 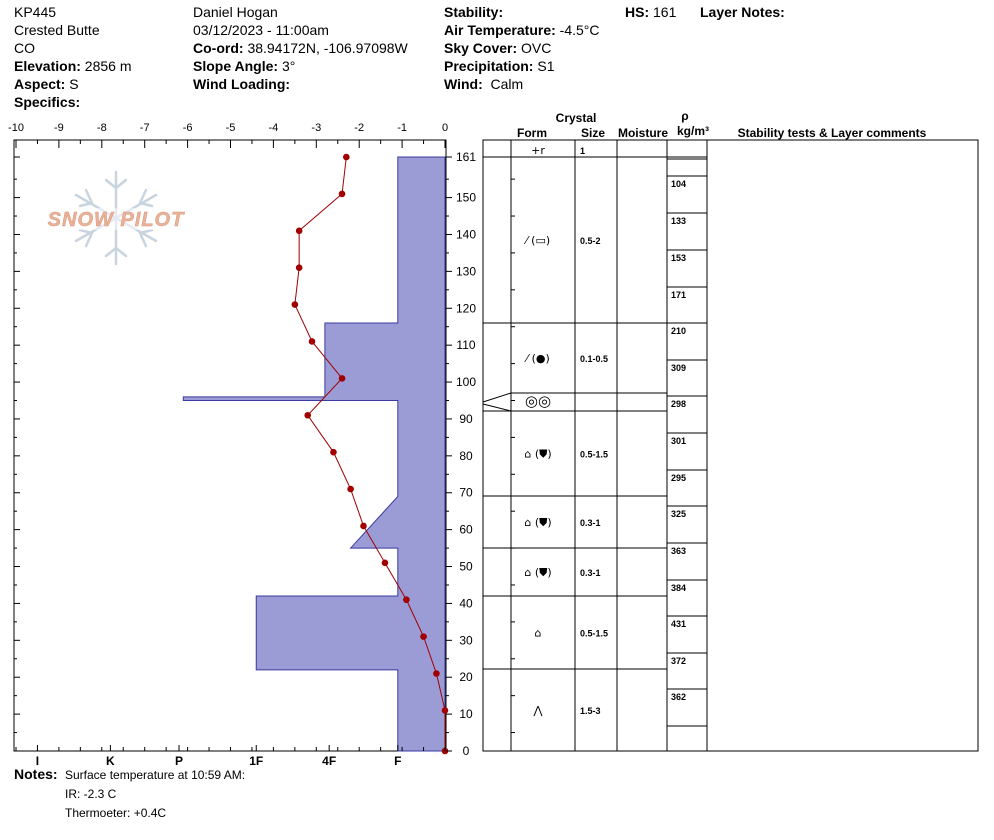 What do you see at coordinates (678, 661) in the screenshot?
I see `density-value: 372` at bounding box center [678, 661].